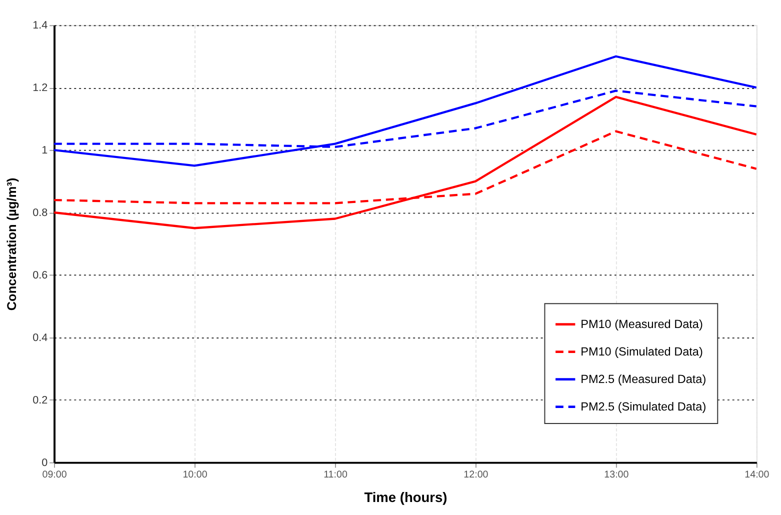 Image resolution: width=781 pixels, height=515 pixels. I want to click on legend-label: PM10 (Measured Data), so click(641, 325).